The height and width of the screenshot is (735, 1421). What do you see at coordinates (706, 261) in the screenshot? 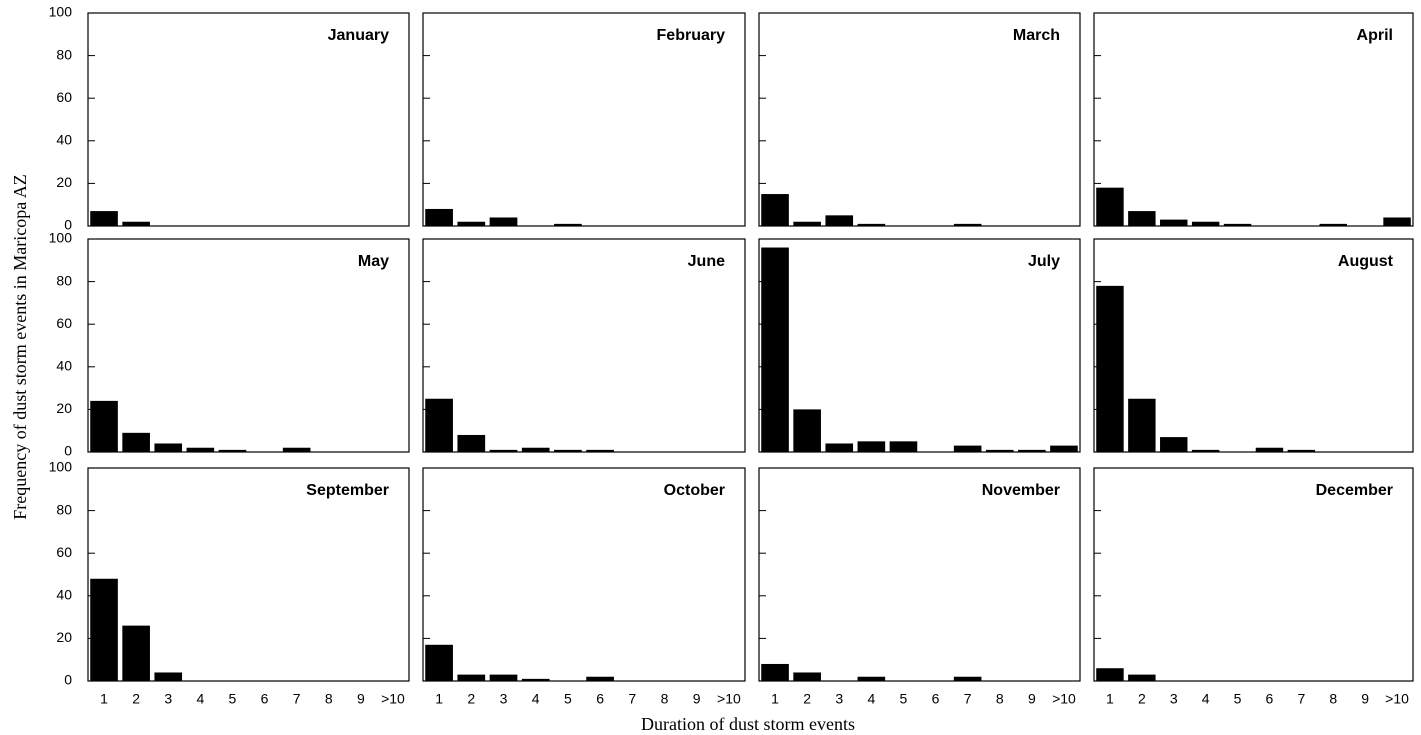
I see `panel-title: June` at bounding box center [706, 261].